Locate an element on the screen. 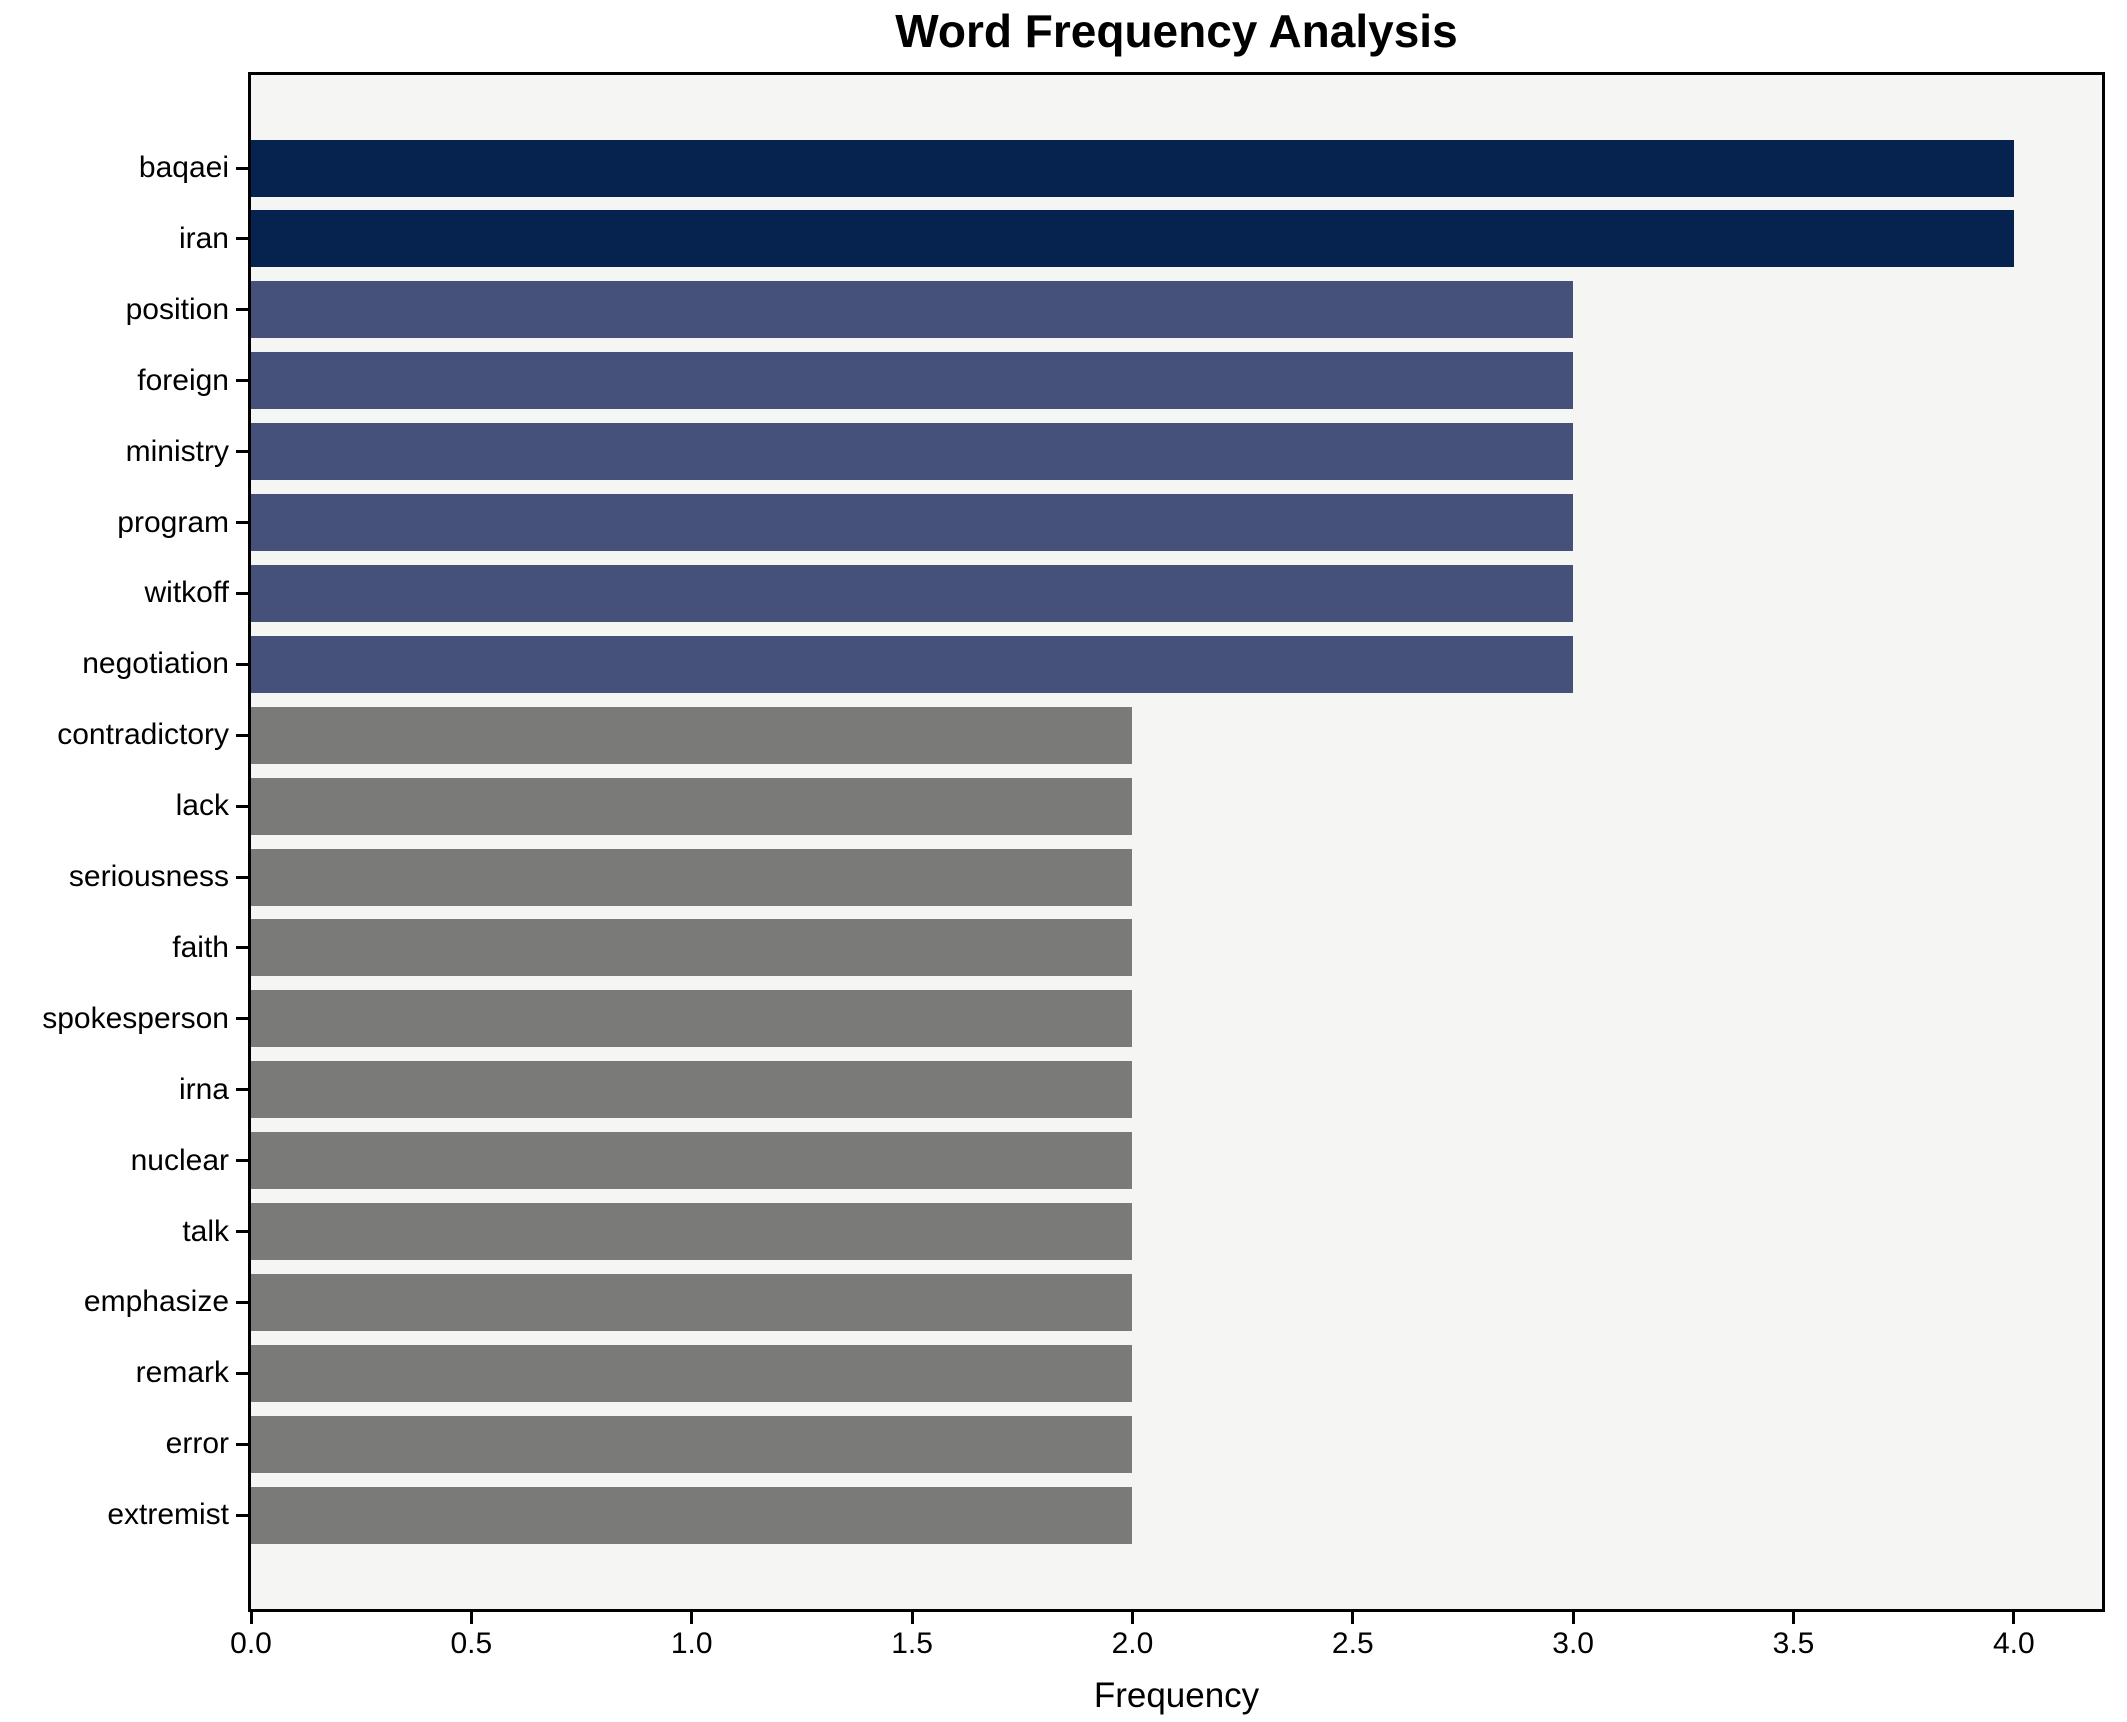 This screenshot has height=1722, width=2127. y-tick-label-extremist: extremist is located at coordinates (168, 1515).